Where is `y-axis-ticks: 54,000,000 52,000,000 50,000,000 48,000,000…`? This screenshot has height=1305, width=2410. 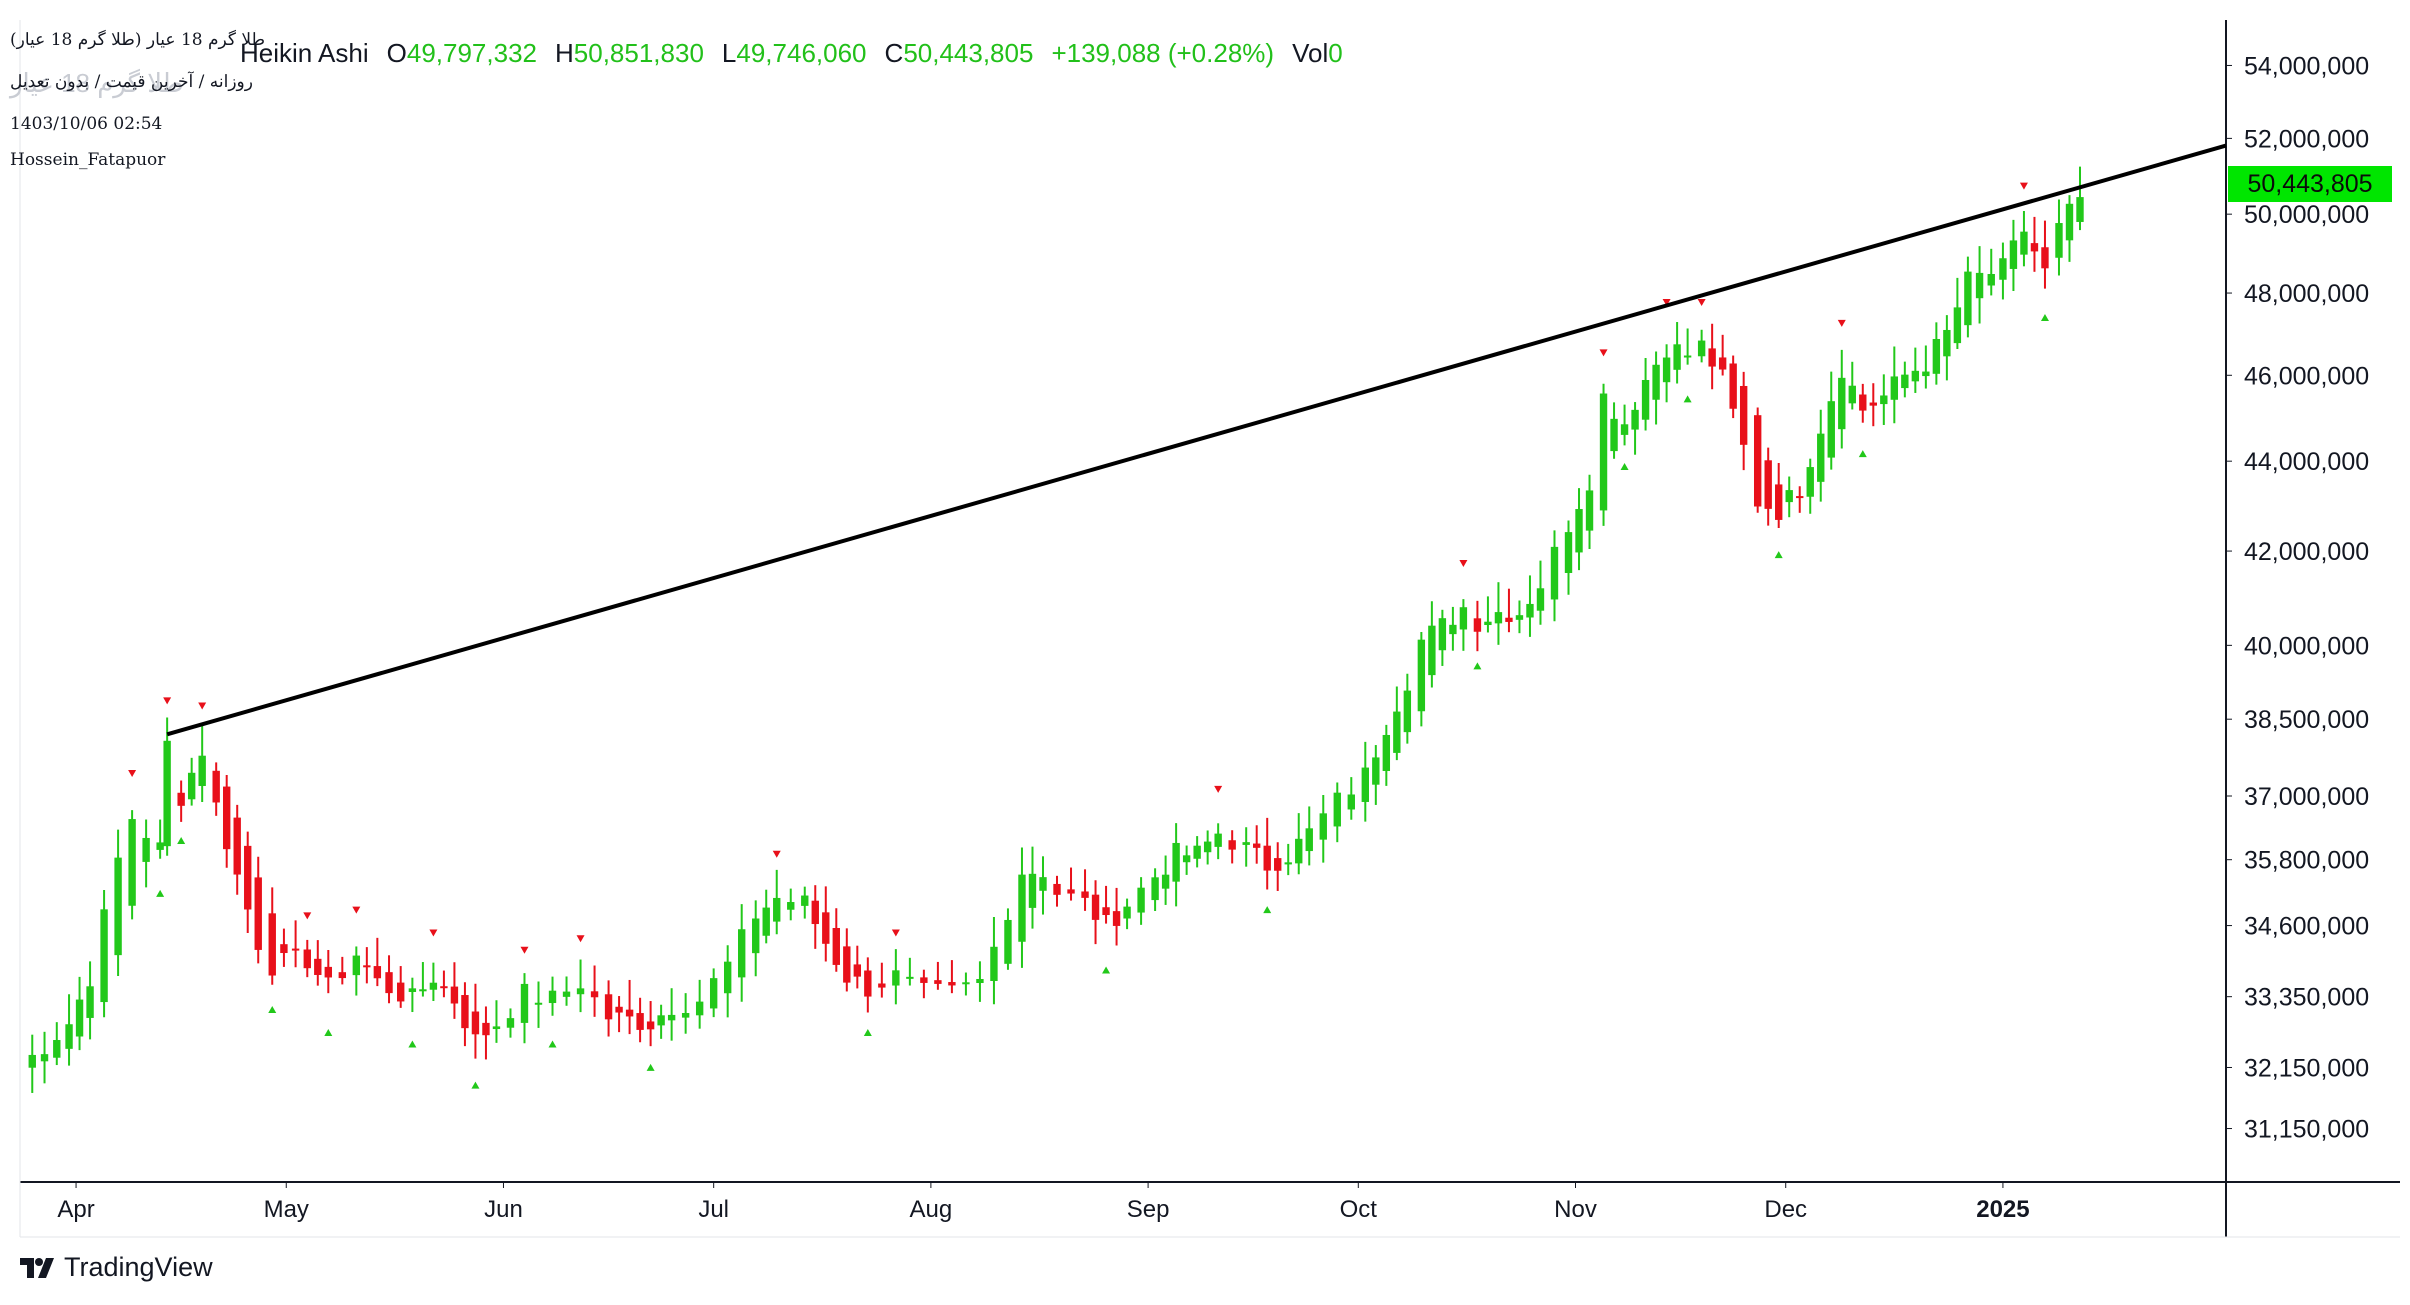 y-axis-ticks: 54,000,000 52,000,000 50,000,000 48,000,000… is located at coordinates (2297, 598).